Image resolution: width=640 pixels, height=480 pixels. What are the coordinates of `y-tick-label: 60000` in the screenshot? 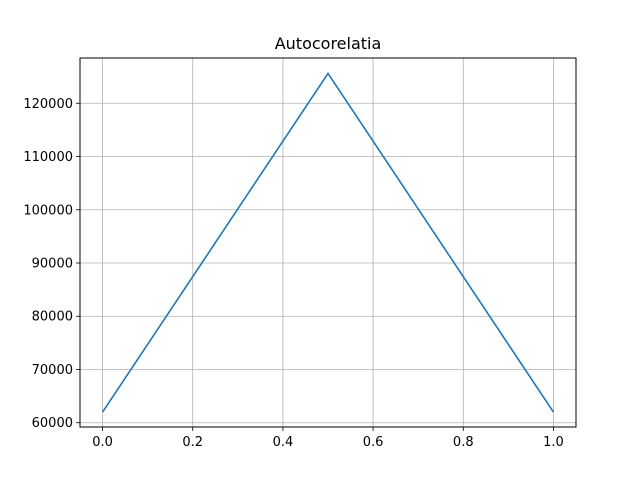 It's located at (52, 423).